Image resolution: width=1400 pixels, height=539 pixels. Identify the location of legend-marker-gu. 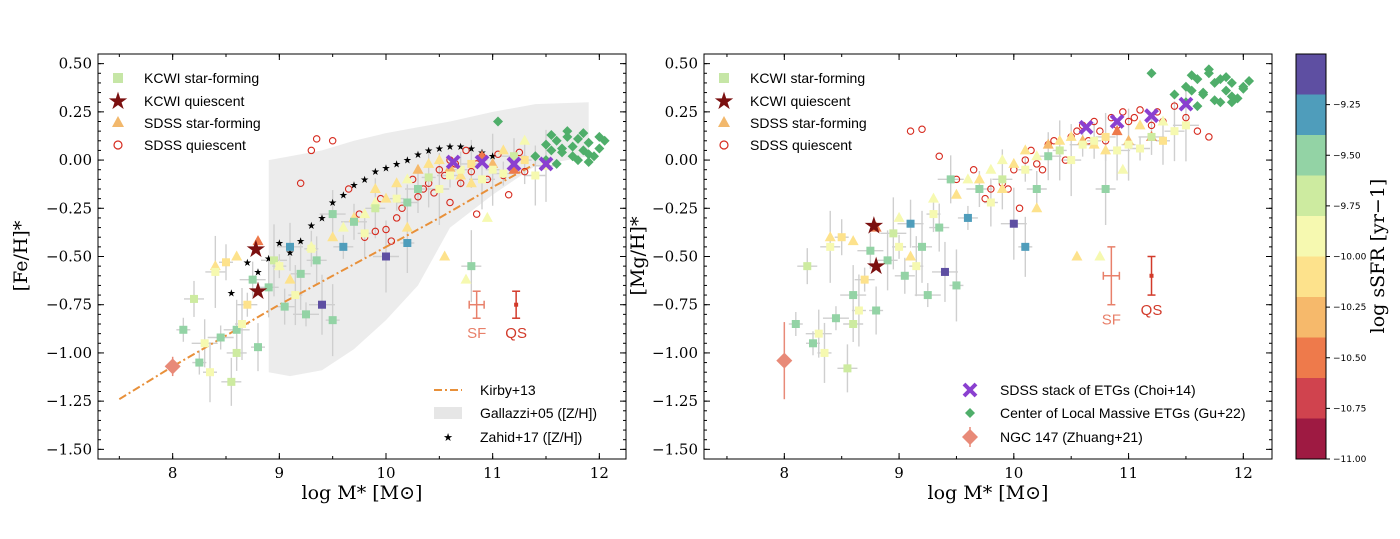
(970, 413).